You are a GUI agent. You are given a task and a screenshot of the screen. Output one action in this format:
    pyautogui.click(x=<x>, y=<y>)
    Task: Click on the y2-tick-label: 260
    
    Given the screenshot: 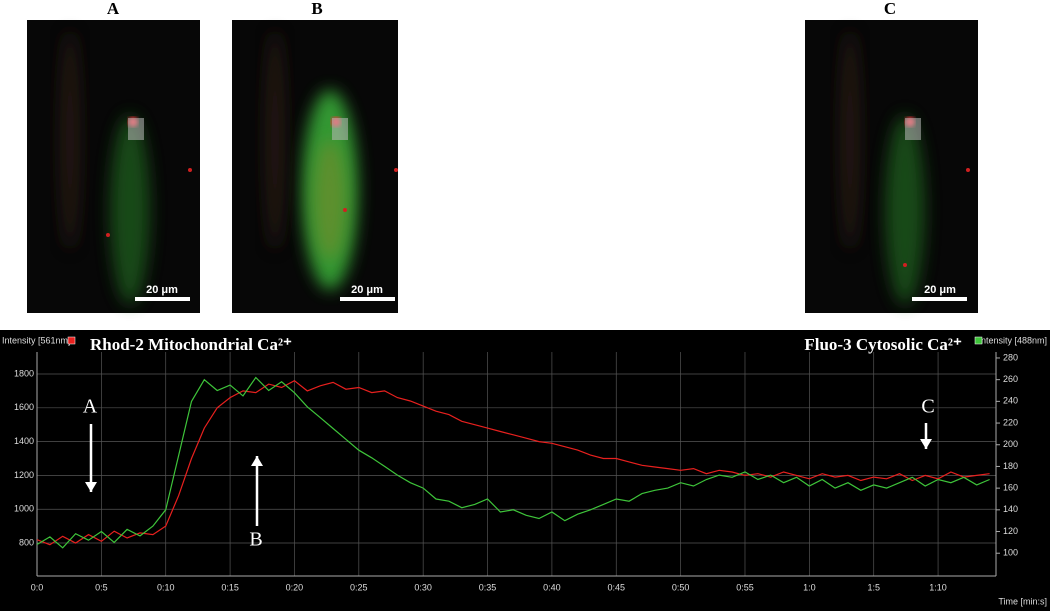 What is the action you would take?
    pyautogui.click(x=1010, y=379)
    